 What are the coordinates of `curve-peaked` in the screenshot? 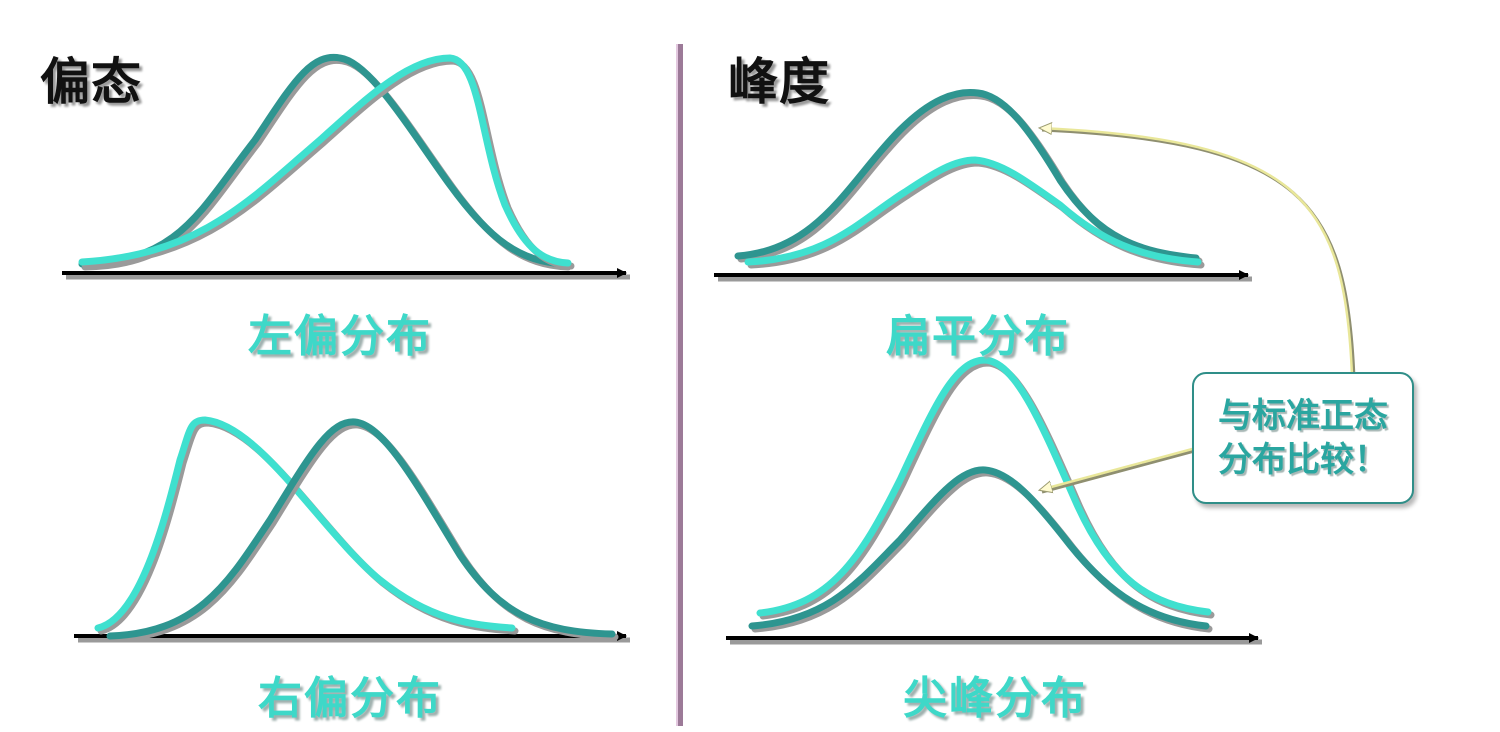 It's located at (985, 488).